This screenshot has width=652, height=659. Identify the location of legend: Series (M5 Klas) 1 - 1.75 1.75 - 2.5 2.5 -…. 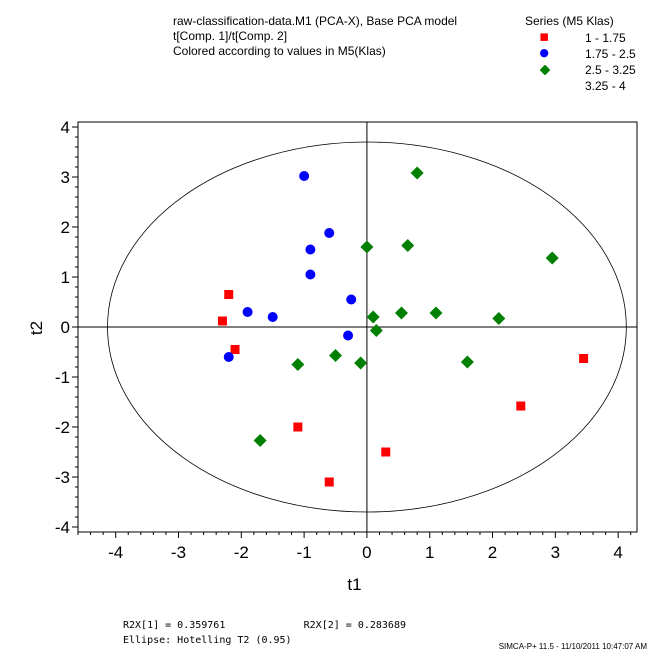
(580, 54).